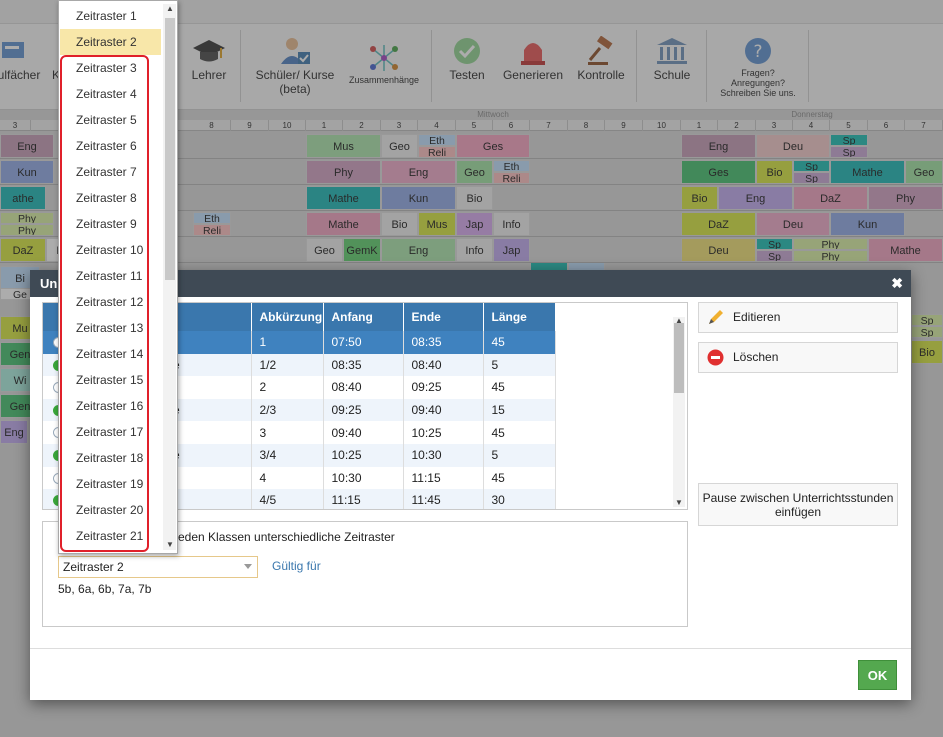 This screenshot has height=737, width=943. I want to click on toolbar-generate-button: Generieren, so click(533, 69).